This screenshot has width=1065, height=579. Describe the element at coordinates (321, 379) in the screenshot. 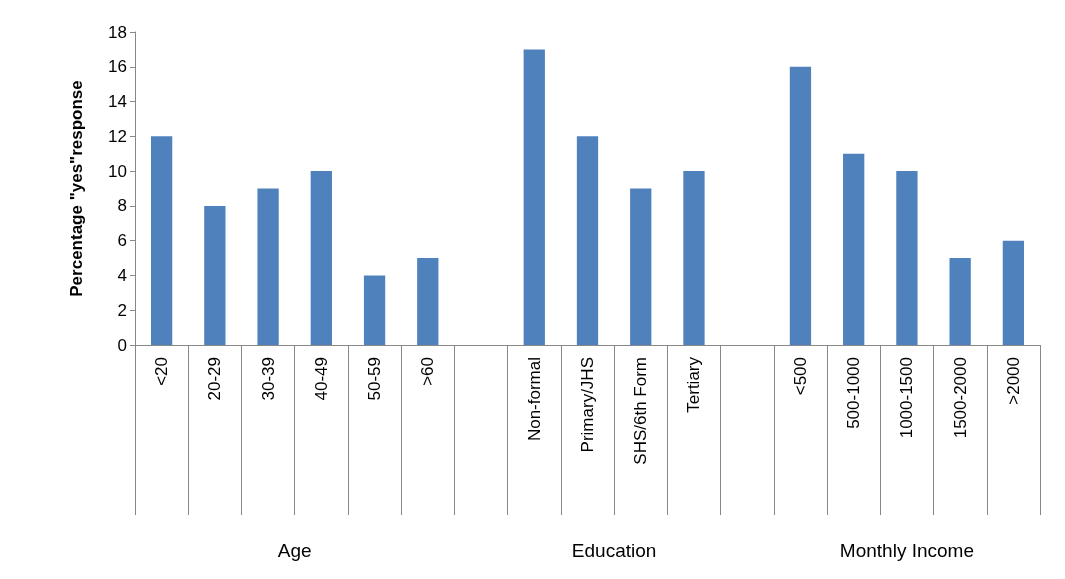

I see `x-tick-label: 40-49` at that location.